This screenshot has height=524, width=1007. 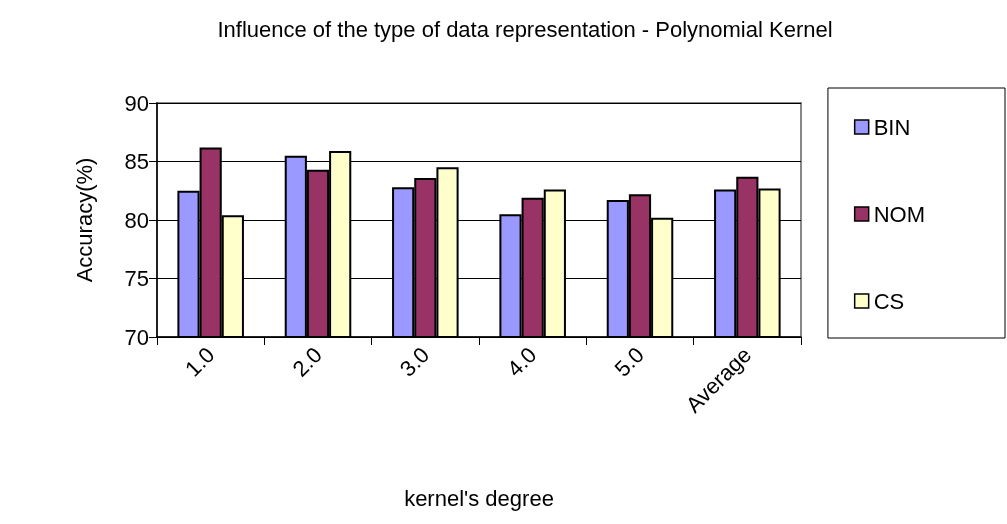 What do you see at coordinates (414, 362) in the screenshot?
I see `x-tick-label: 3.0` at bounding box center [414, 362].